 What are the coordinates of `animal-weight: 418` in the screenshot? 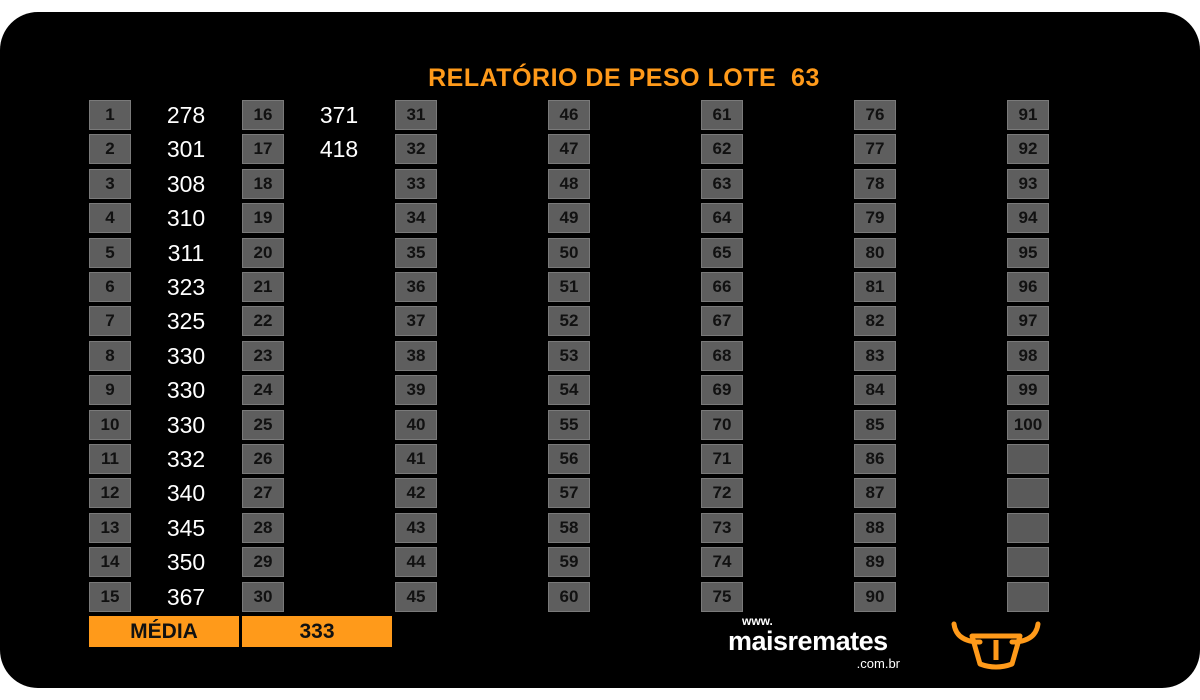 It's located at (339, 148).